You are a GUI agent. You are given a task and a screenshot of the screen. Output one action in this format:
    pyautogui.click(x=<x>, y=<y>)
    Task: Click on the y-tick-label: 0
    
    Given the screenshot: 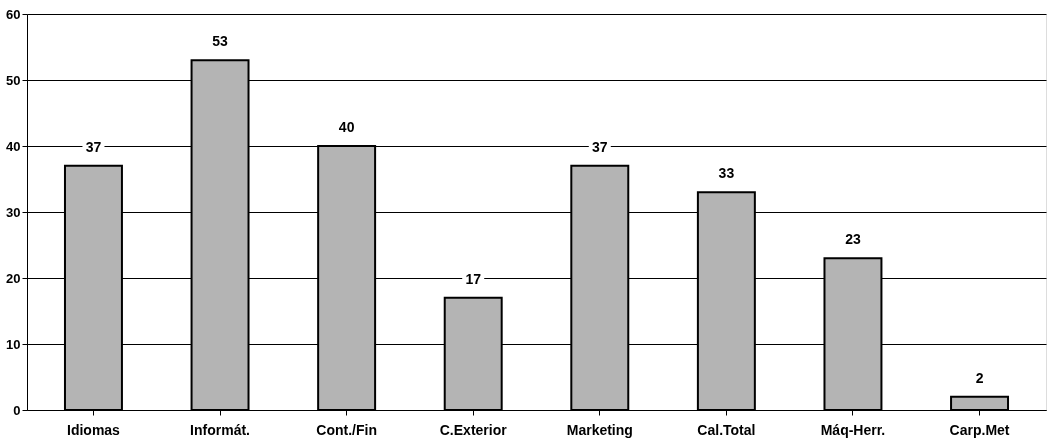 What is the action you would take?
    pyautogui.click(x=17, y=410)
    